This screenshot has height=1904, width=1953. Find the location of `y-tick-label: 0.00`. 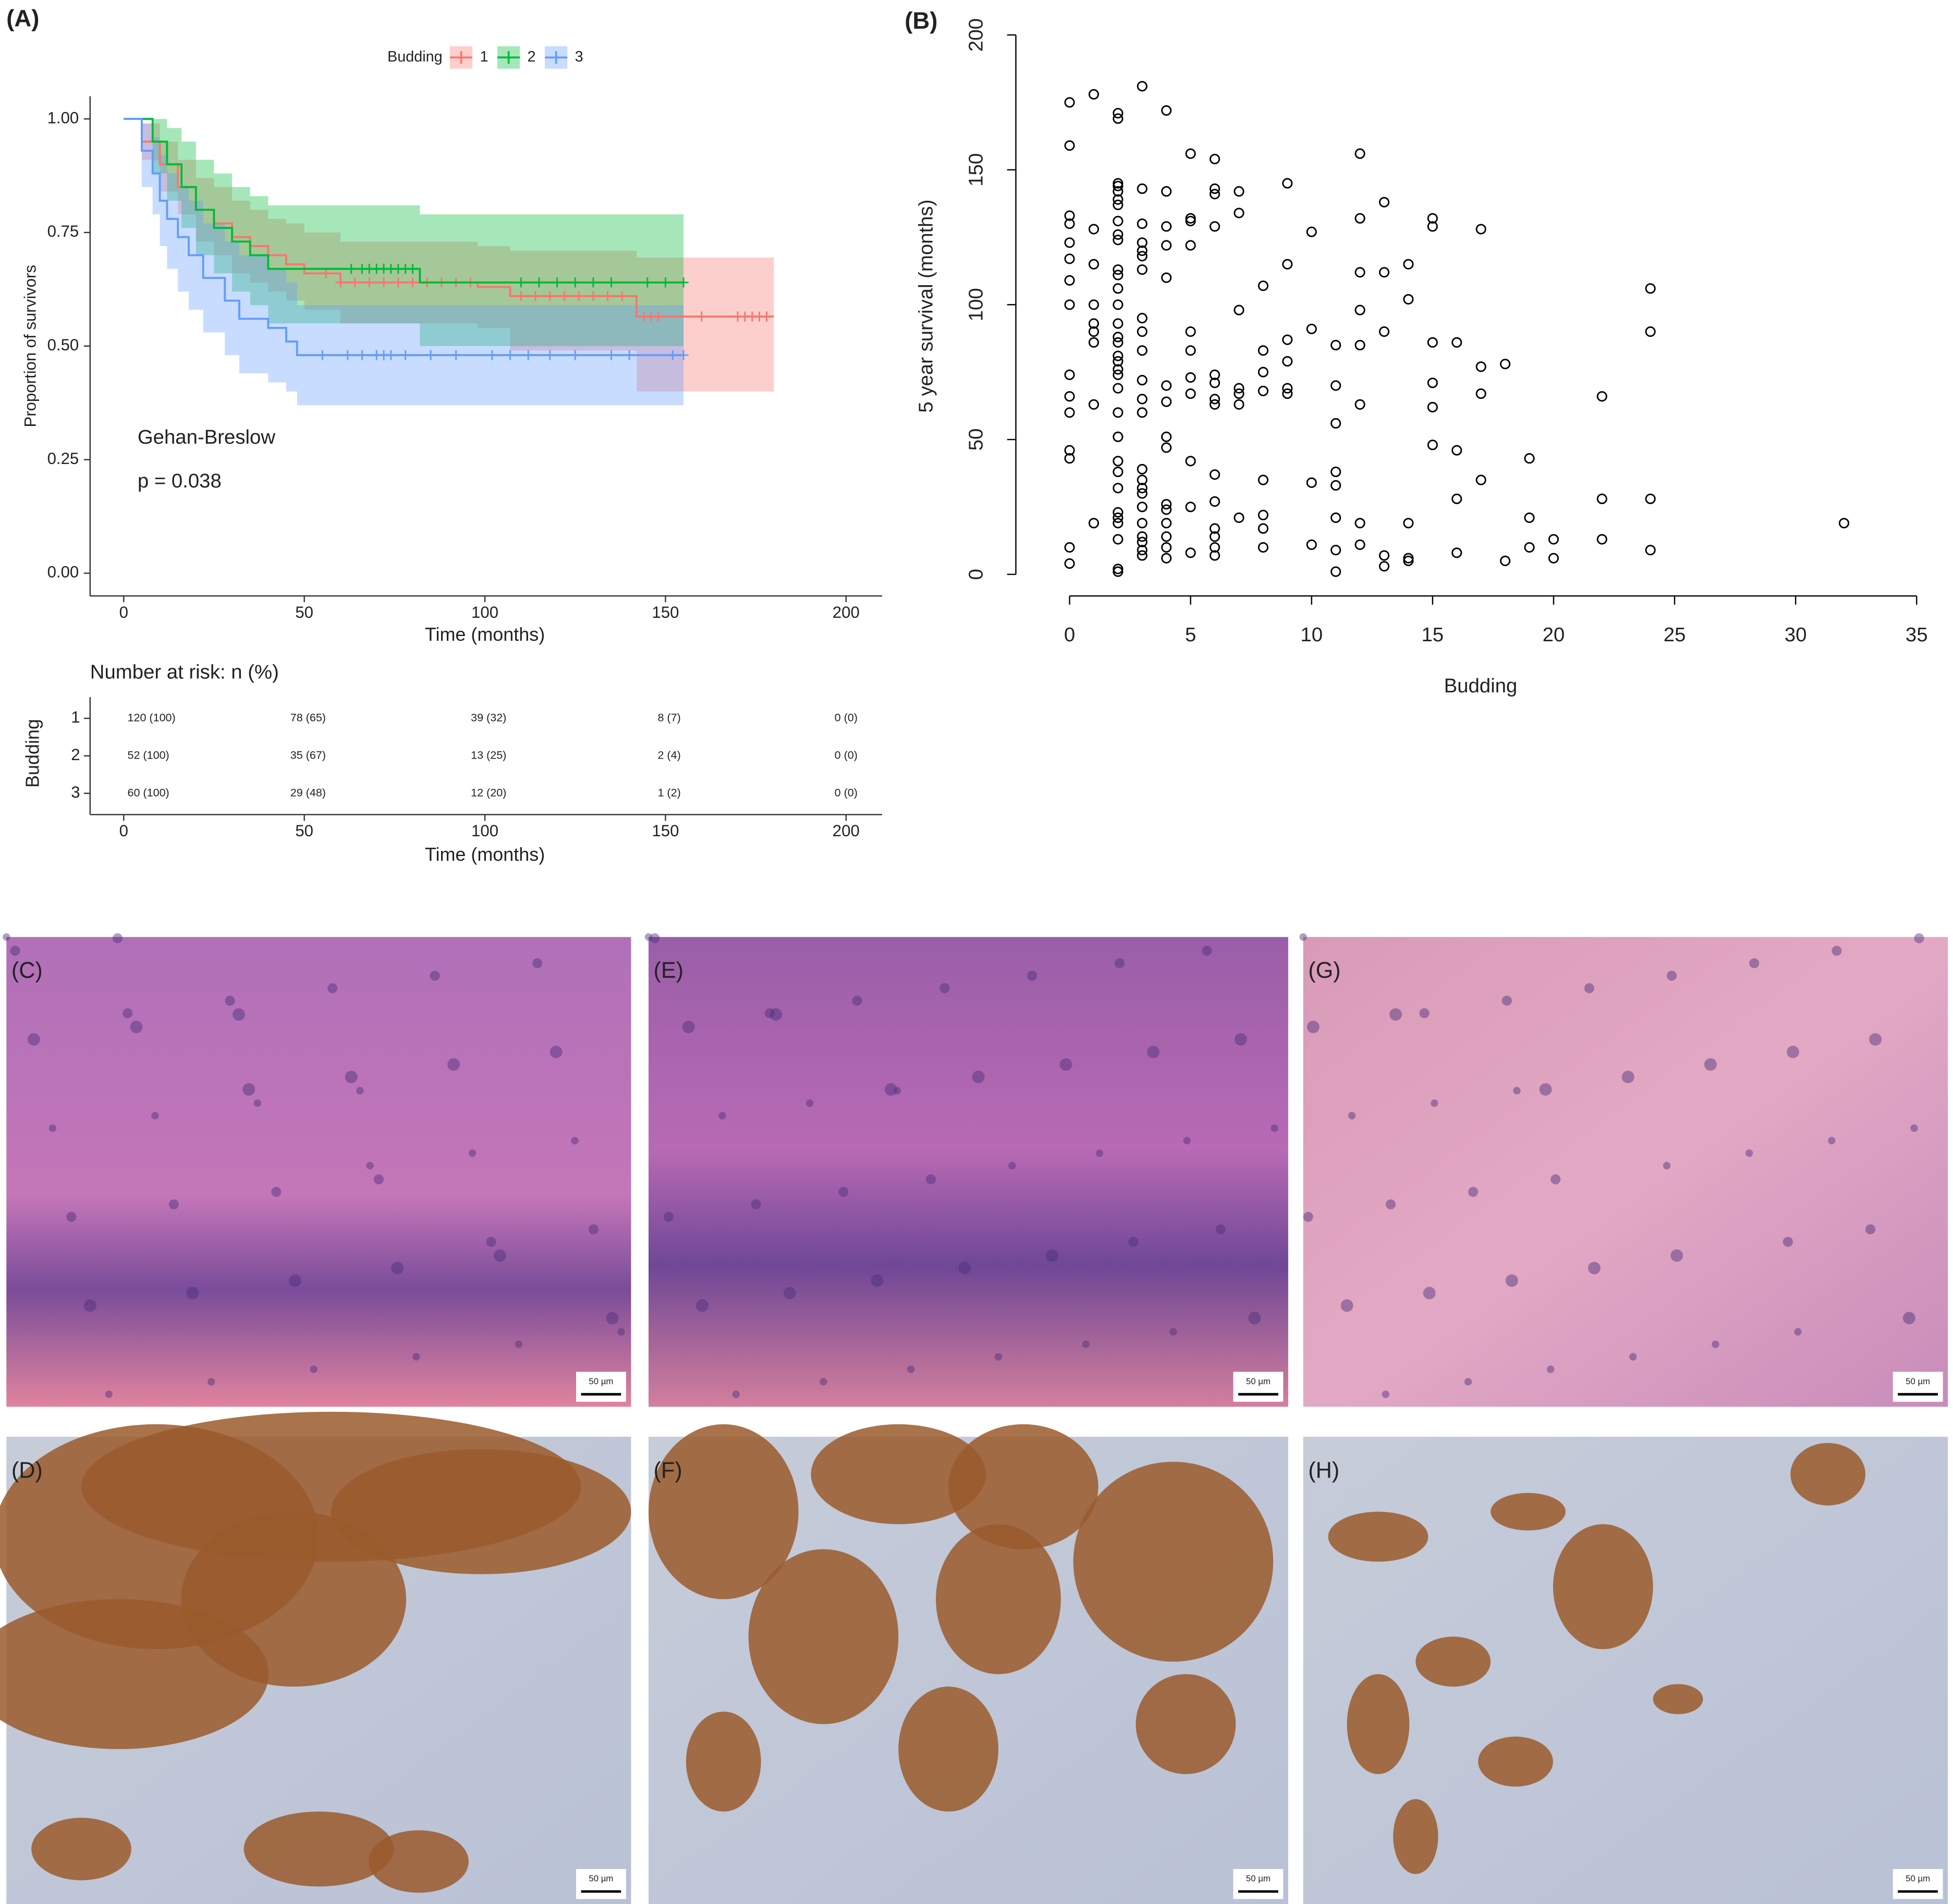

y-tick-label: 0.00 is located at coordinates (63, 572).